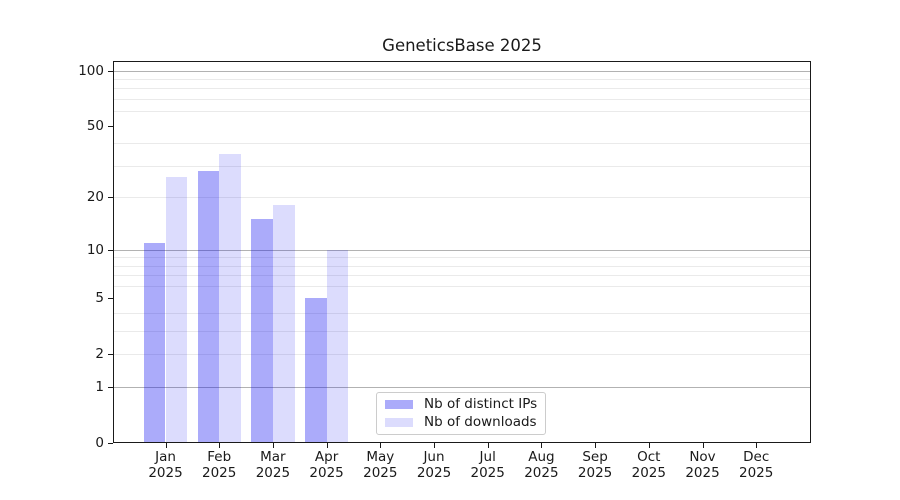  What do you see at coordinates (703, 445) in the screenshot?
I see `x-tick-mark-nov` at bounding box center [703, 445].